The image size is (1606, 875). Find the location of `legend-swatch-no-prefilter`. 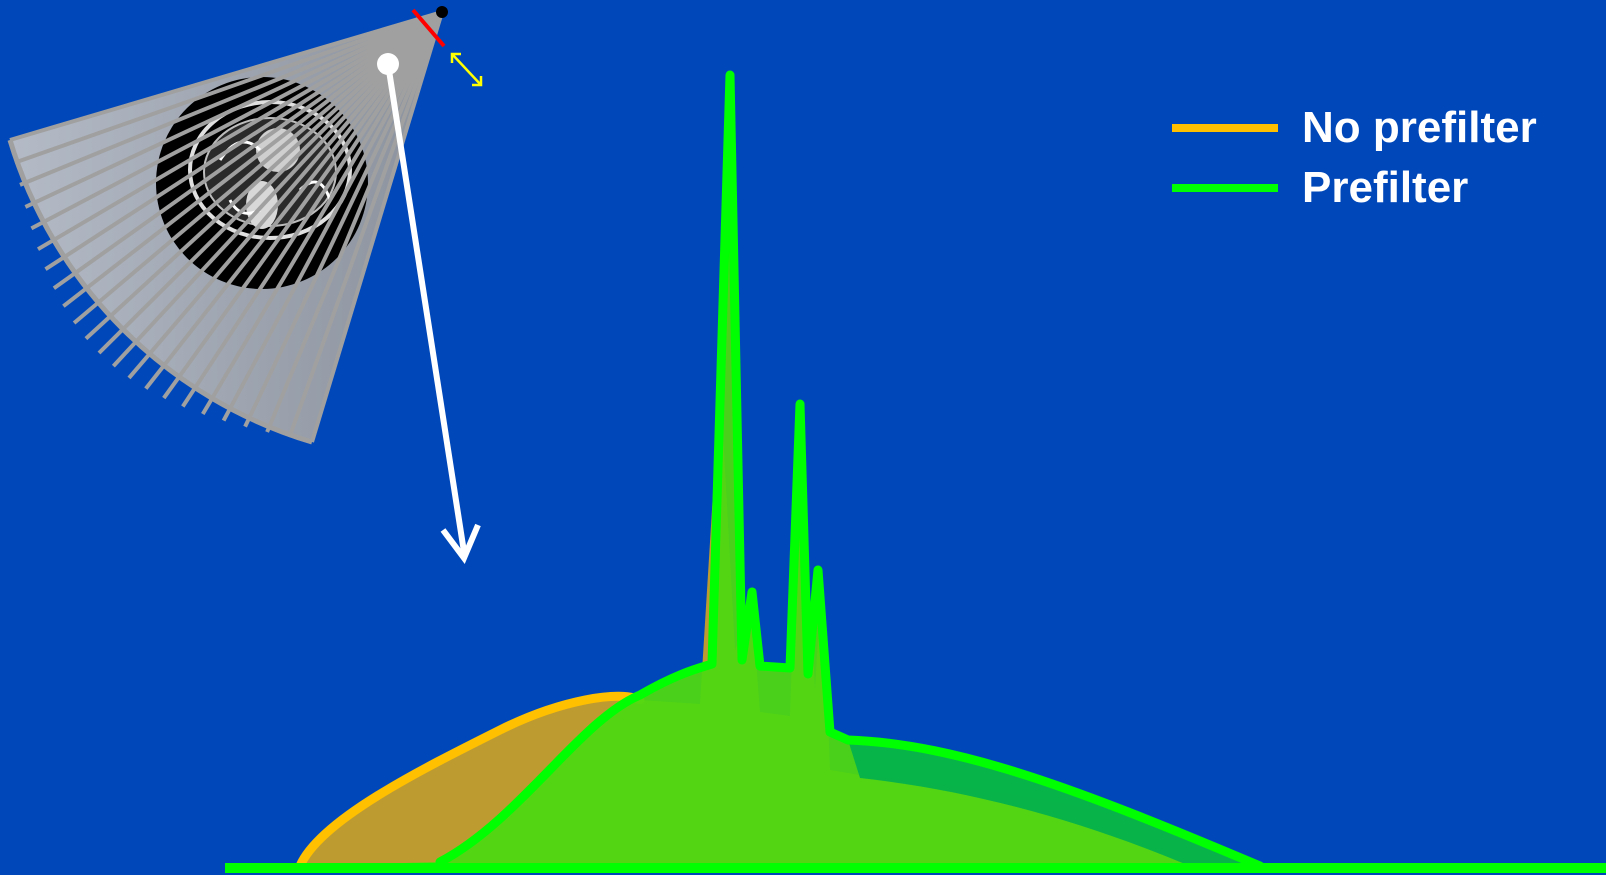

legend-swatch-no-prefilter is located at coordinates (1225, 128).